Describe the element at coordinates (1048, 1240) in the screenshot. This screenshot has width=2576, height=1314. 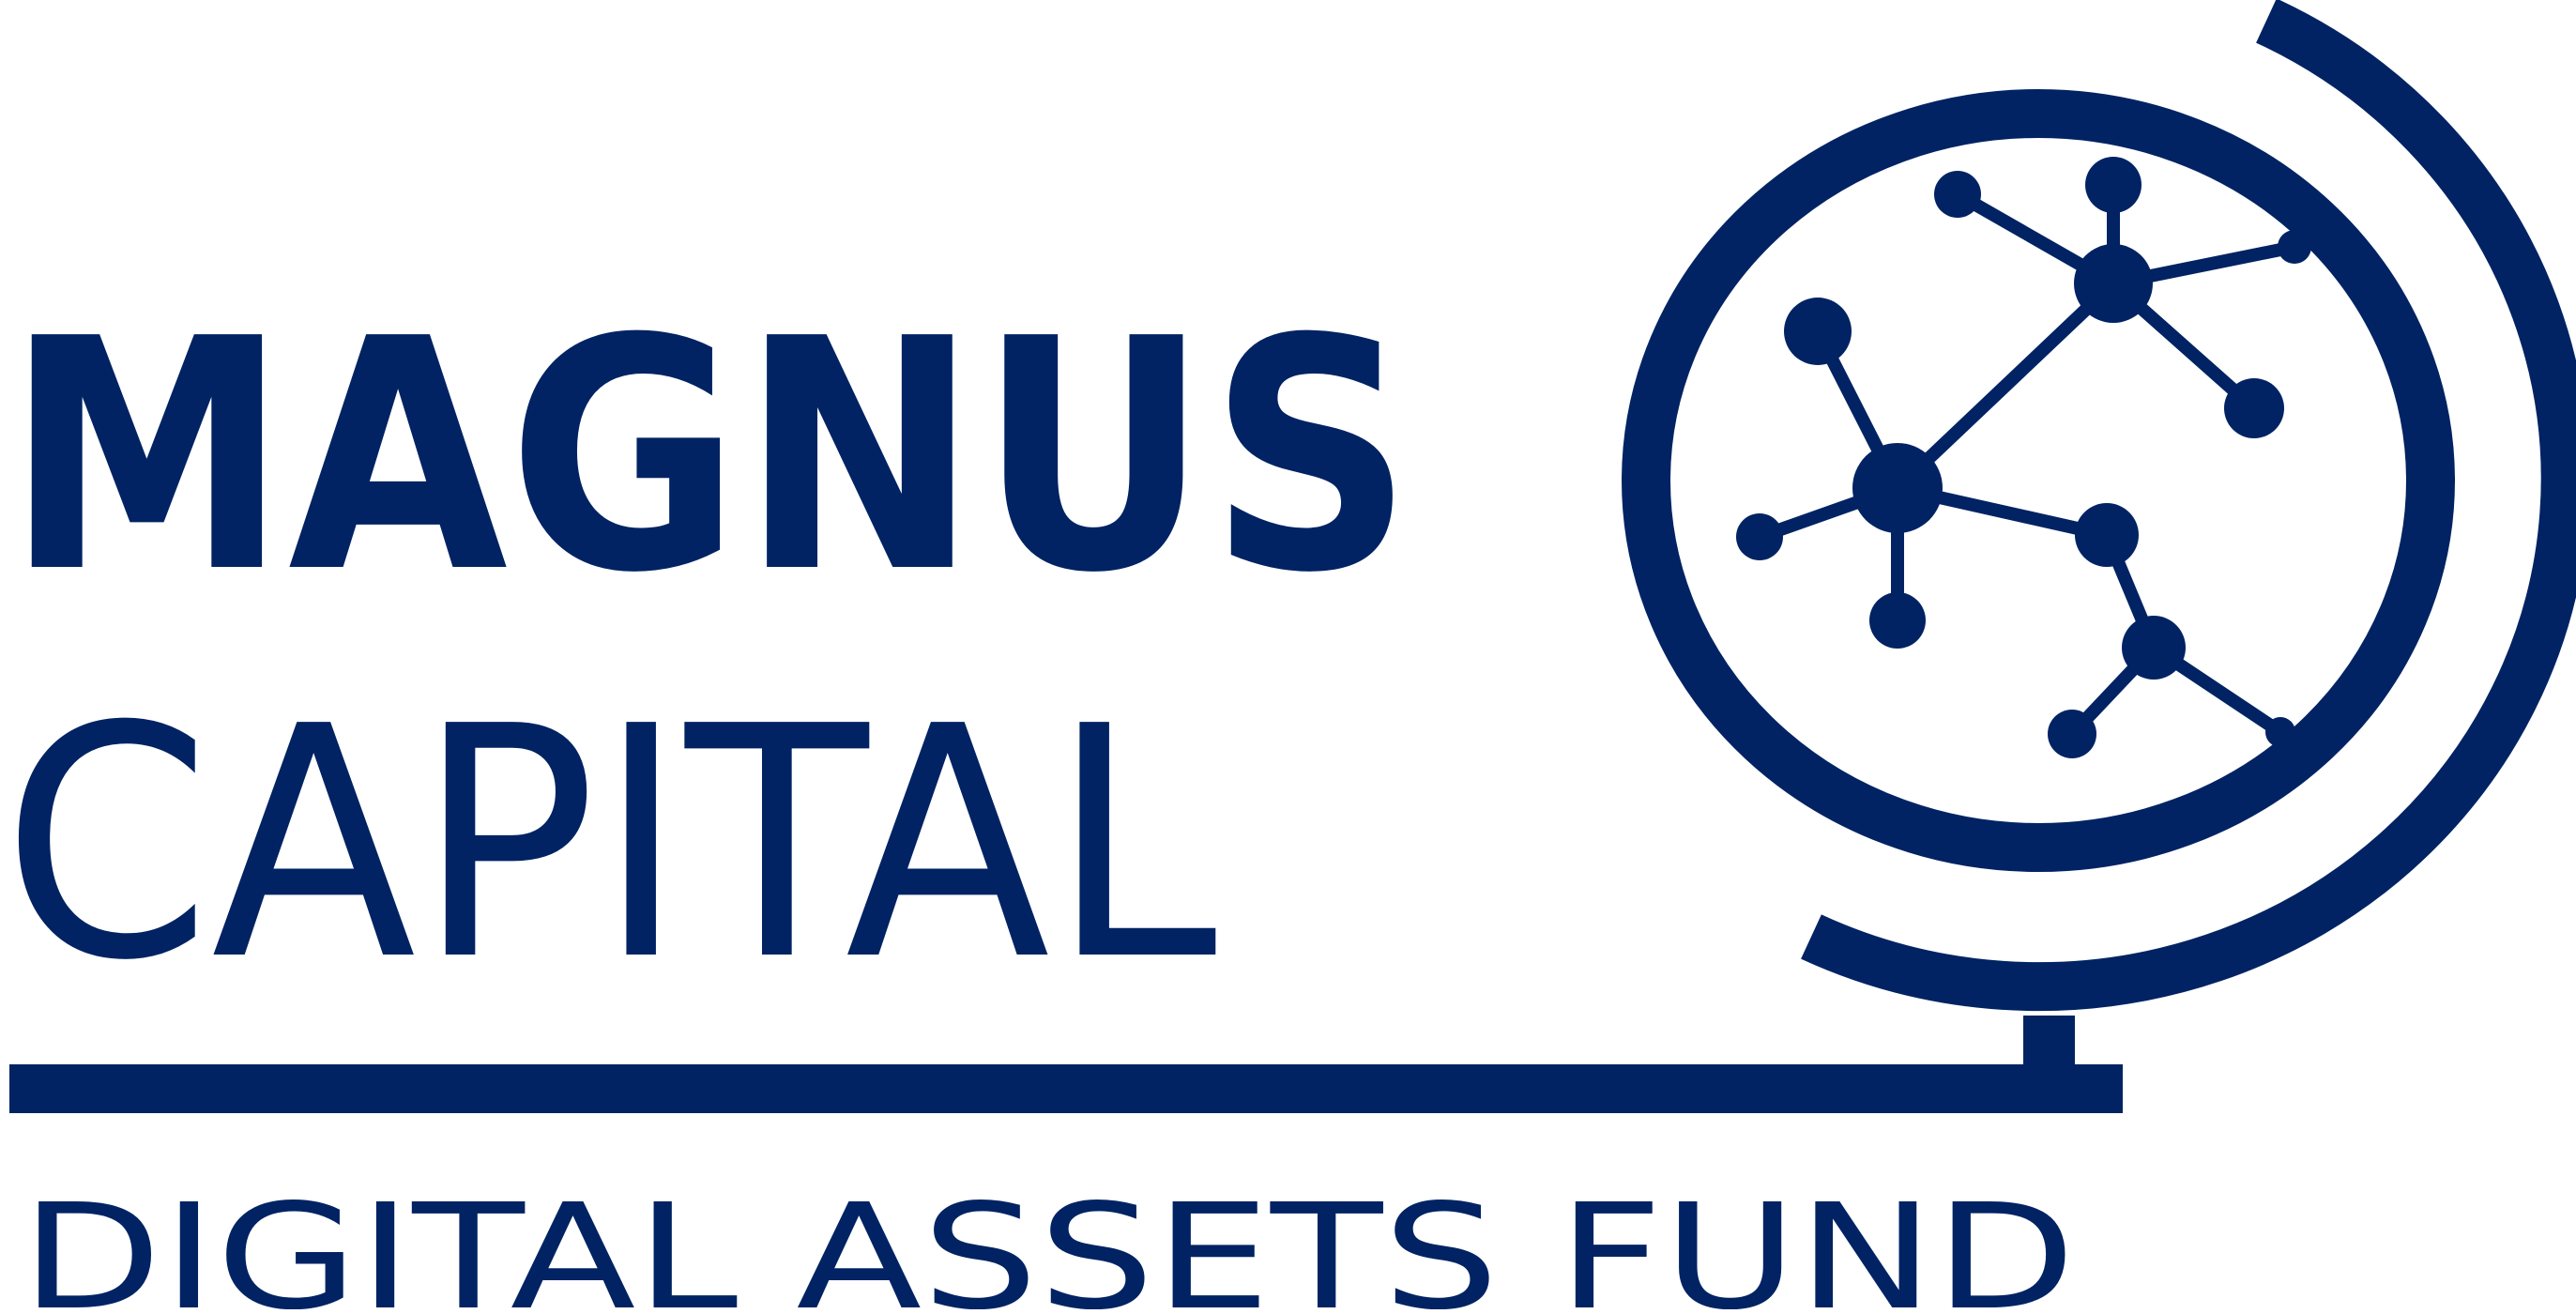
I see `tagline: DIGITAL ASSETS FUND` at that location.